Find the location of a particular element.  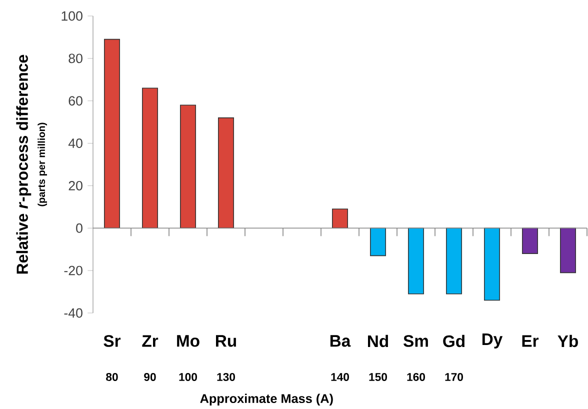

x-tick-label: Mo is located at coordinates (188, 341).